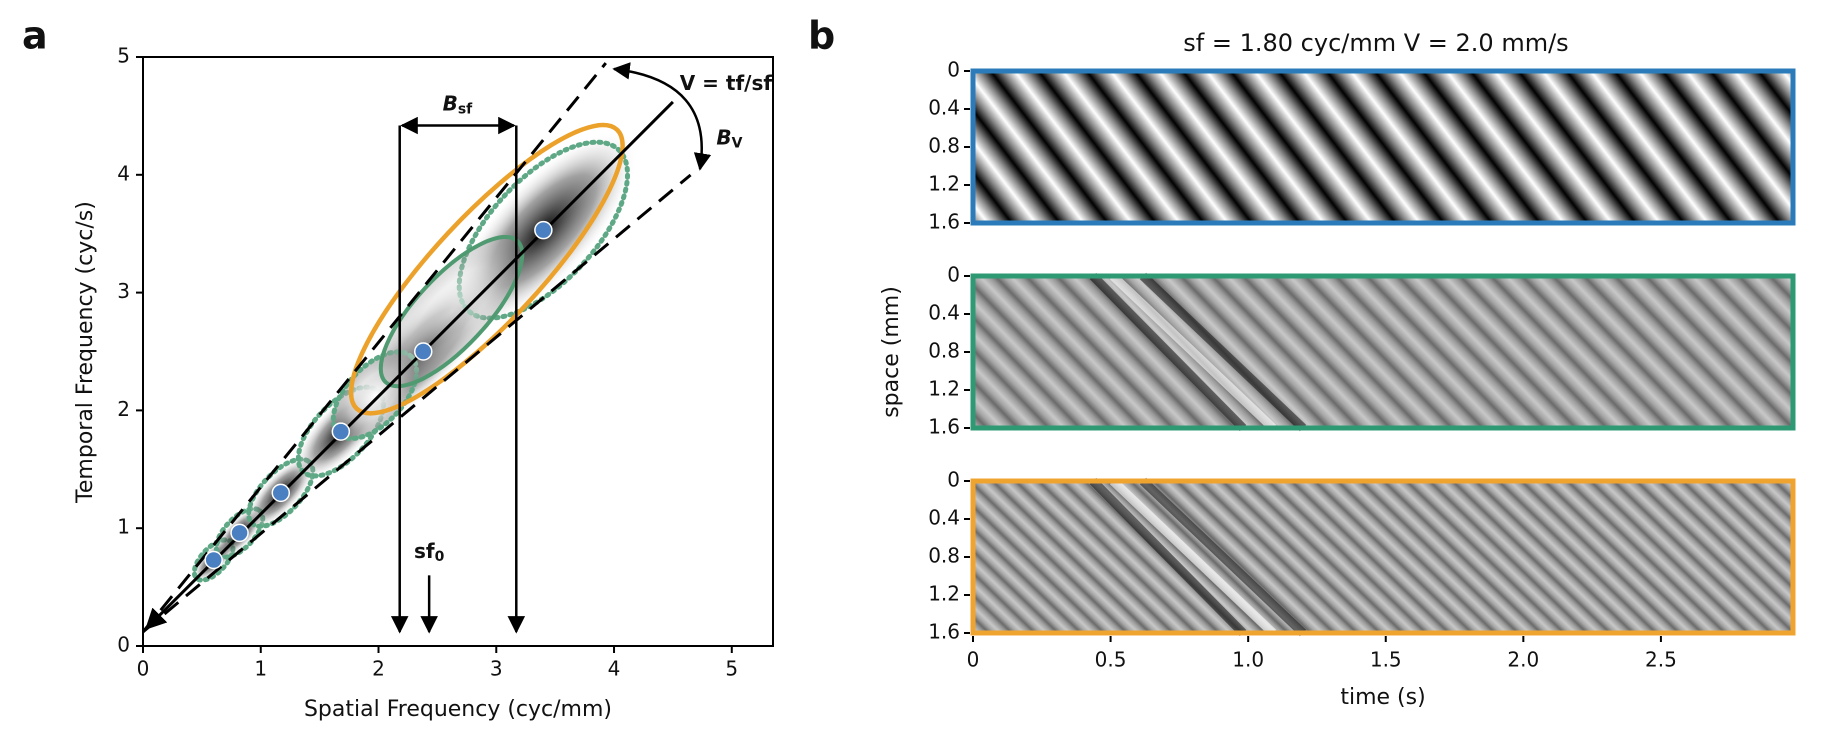 The image size is (1828, 752). Describe the element at coordinates (458, 709) in the screenshot. I see `x-axis-label: Spatial Frequency (cyc/mm)` at that location.